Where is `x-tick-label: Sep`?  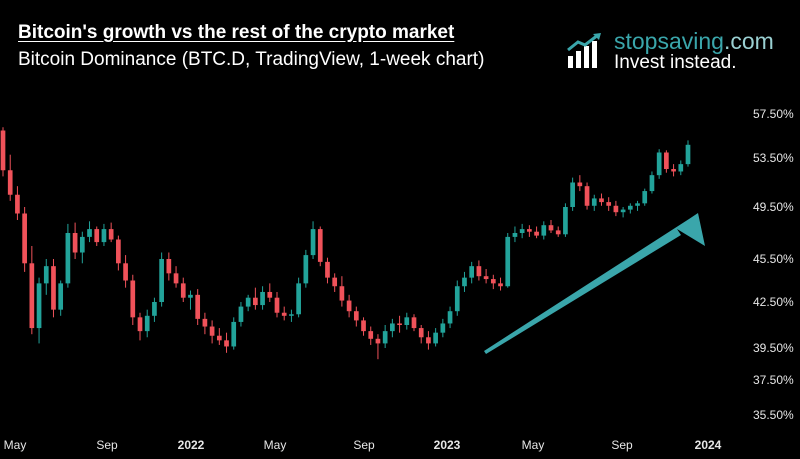 x-tick-label: Sep is located at coordinates (364, 445).